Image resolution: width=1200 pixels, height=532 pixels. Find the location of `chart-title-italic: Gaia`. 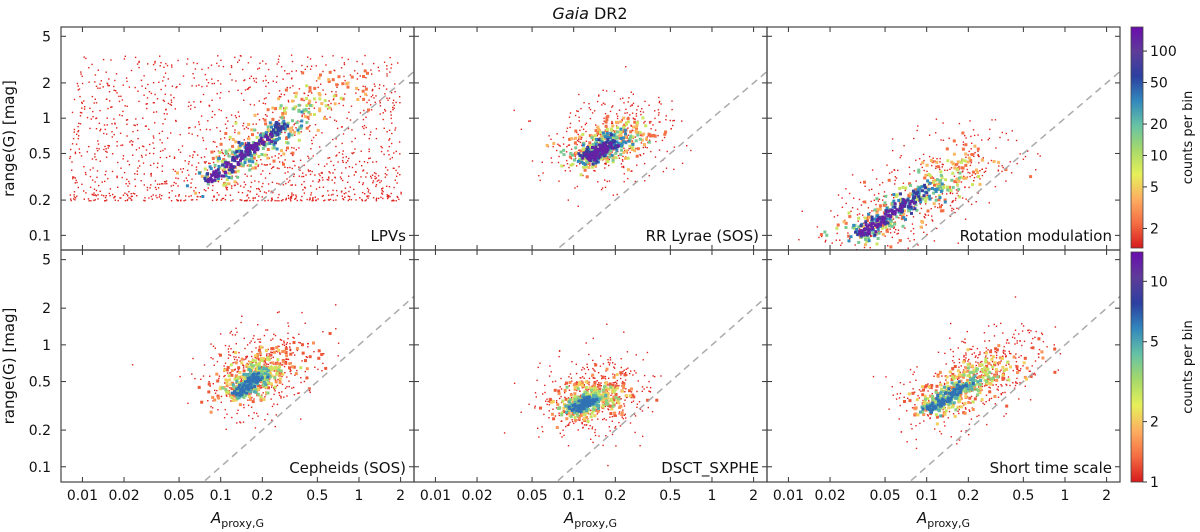

chart-title-italic: Gaia is located at coordinates (570, 13).